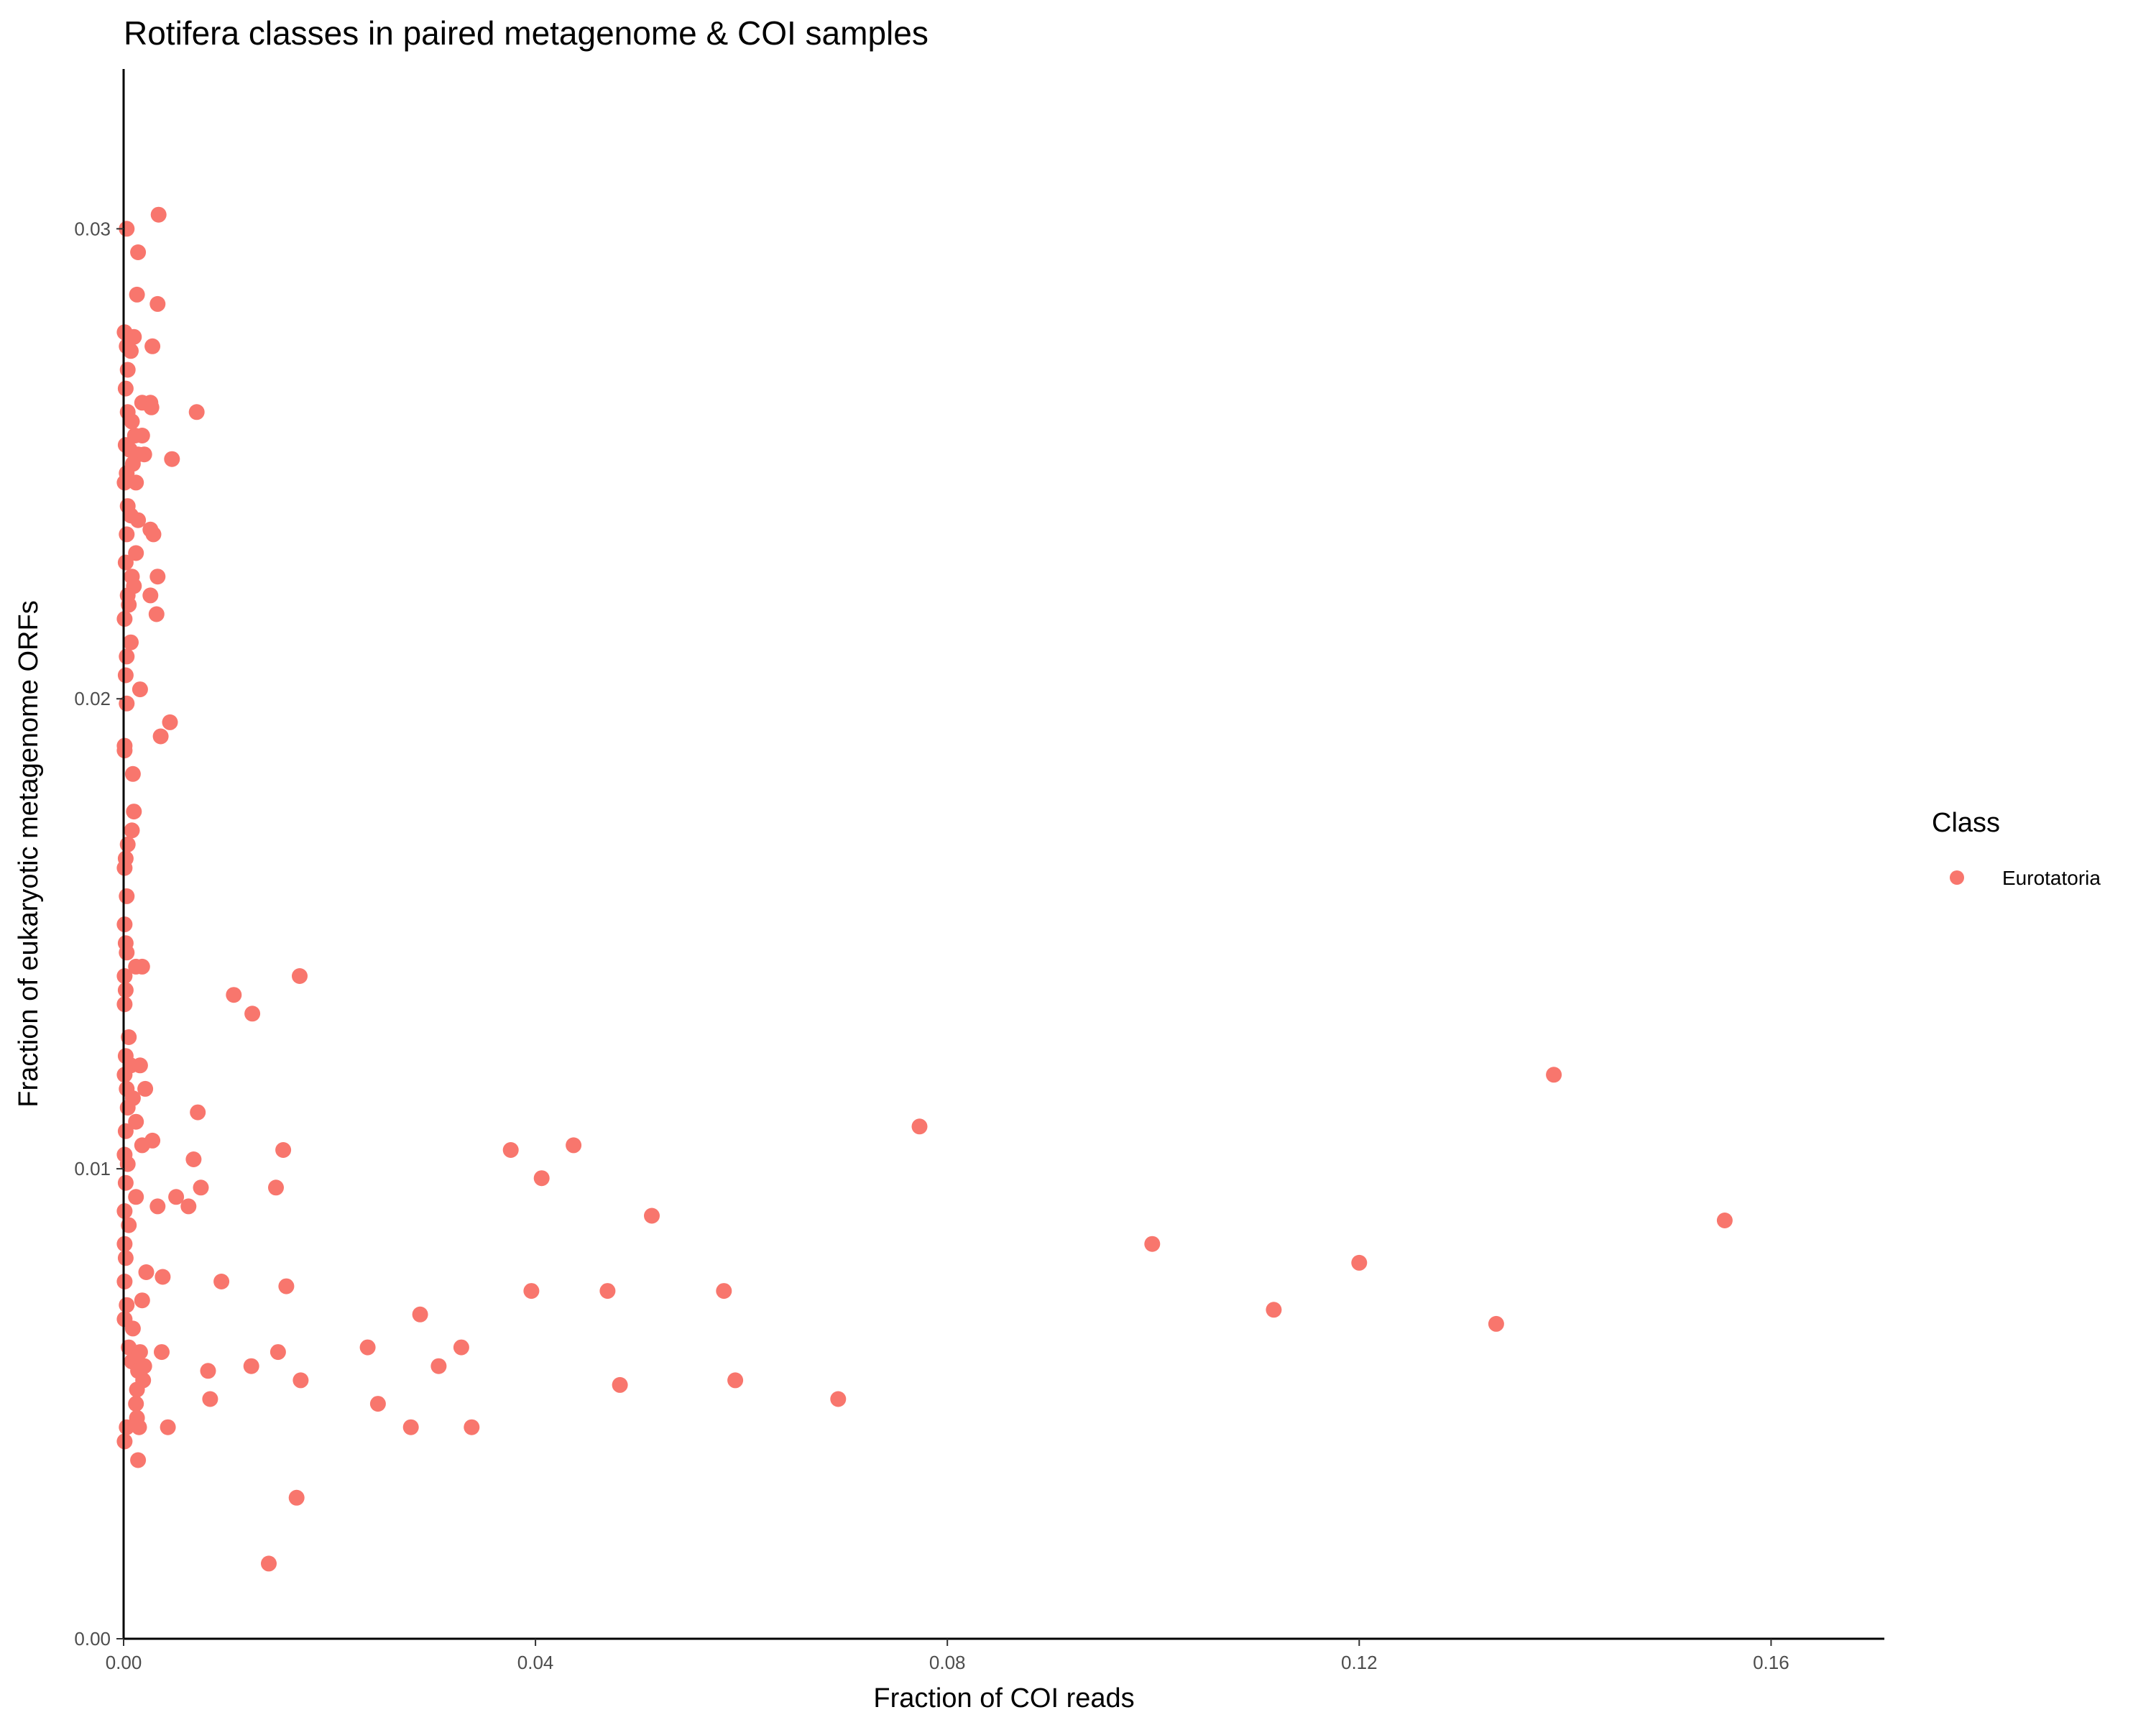  I want to click on legend: Class Eurotatoria, so click(2017, 848).